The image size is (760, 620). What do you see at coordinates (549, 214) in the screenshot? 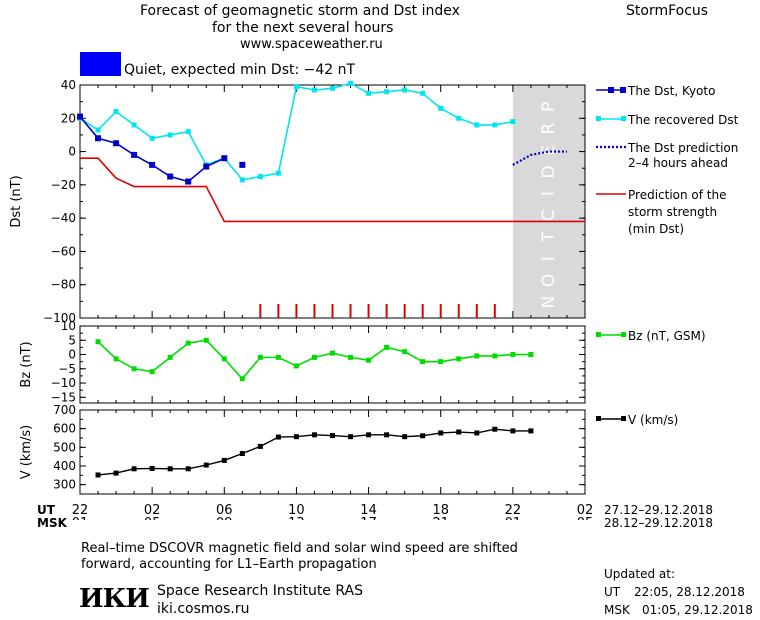
I see `prediction-letter: C` at bounding box center [549, 214].